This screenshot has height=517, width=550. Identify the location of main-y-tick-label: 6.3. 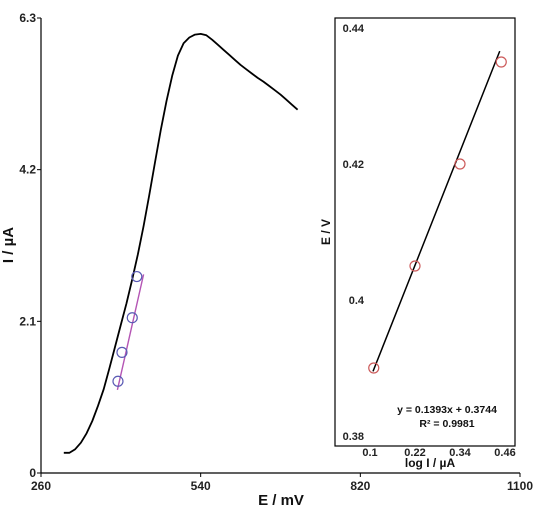
(27, 18).